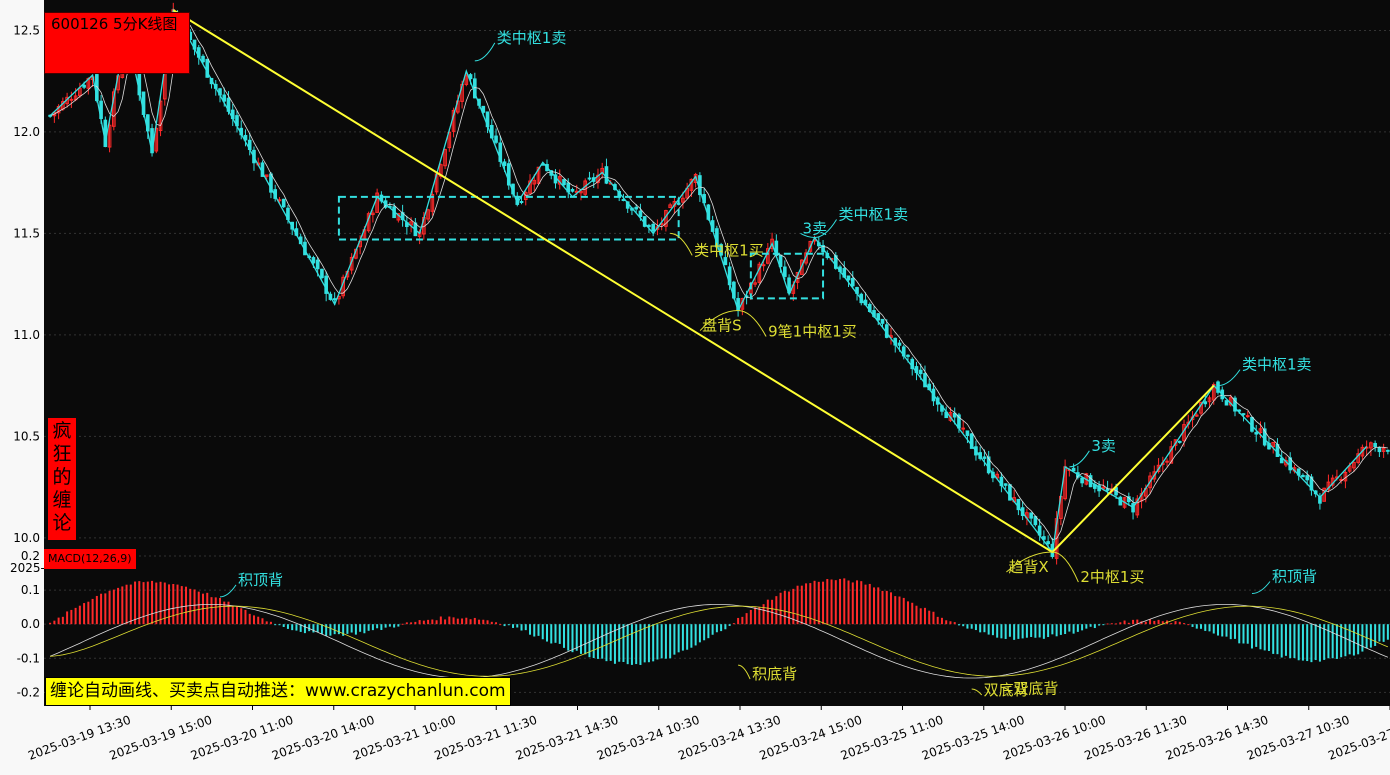  What do you see at coordinates (26, 436) in the screenshot?
I see `price-tick-label: 10.5` at bounding box center [26, 436].